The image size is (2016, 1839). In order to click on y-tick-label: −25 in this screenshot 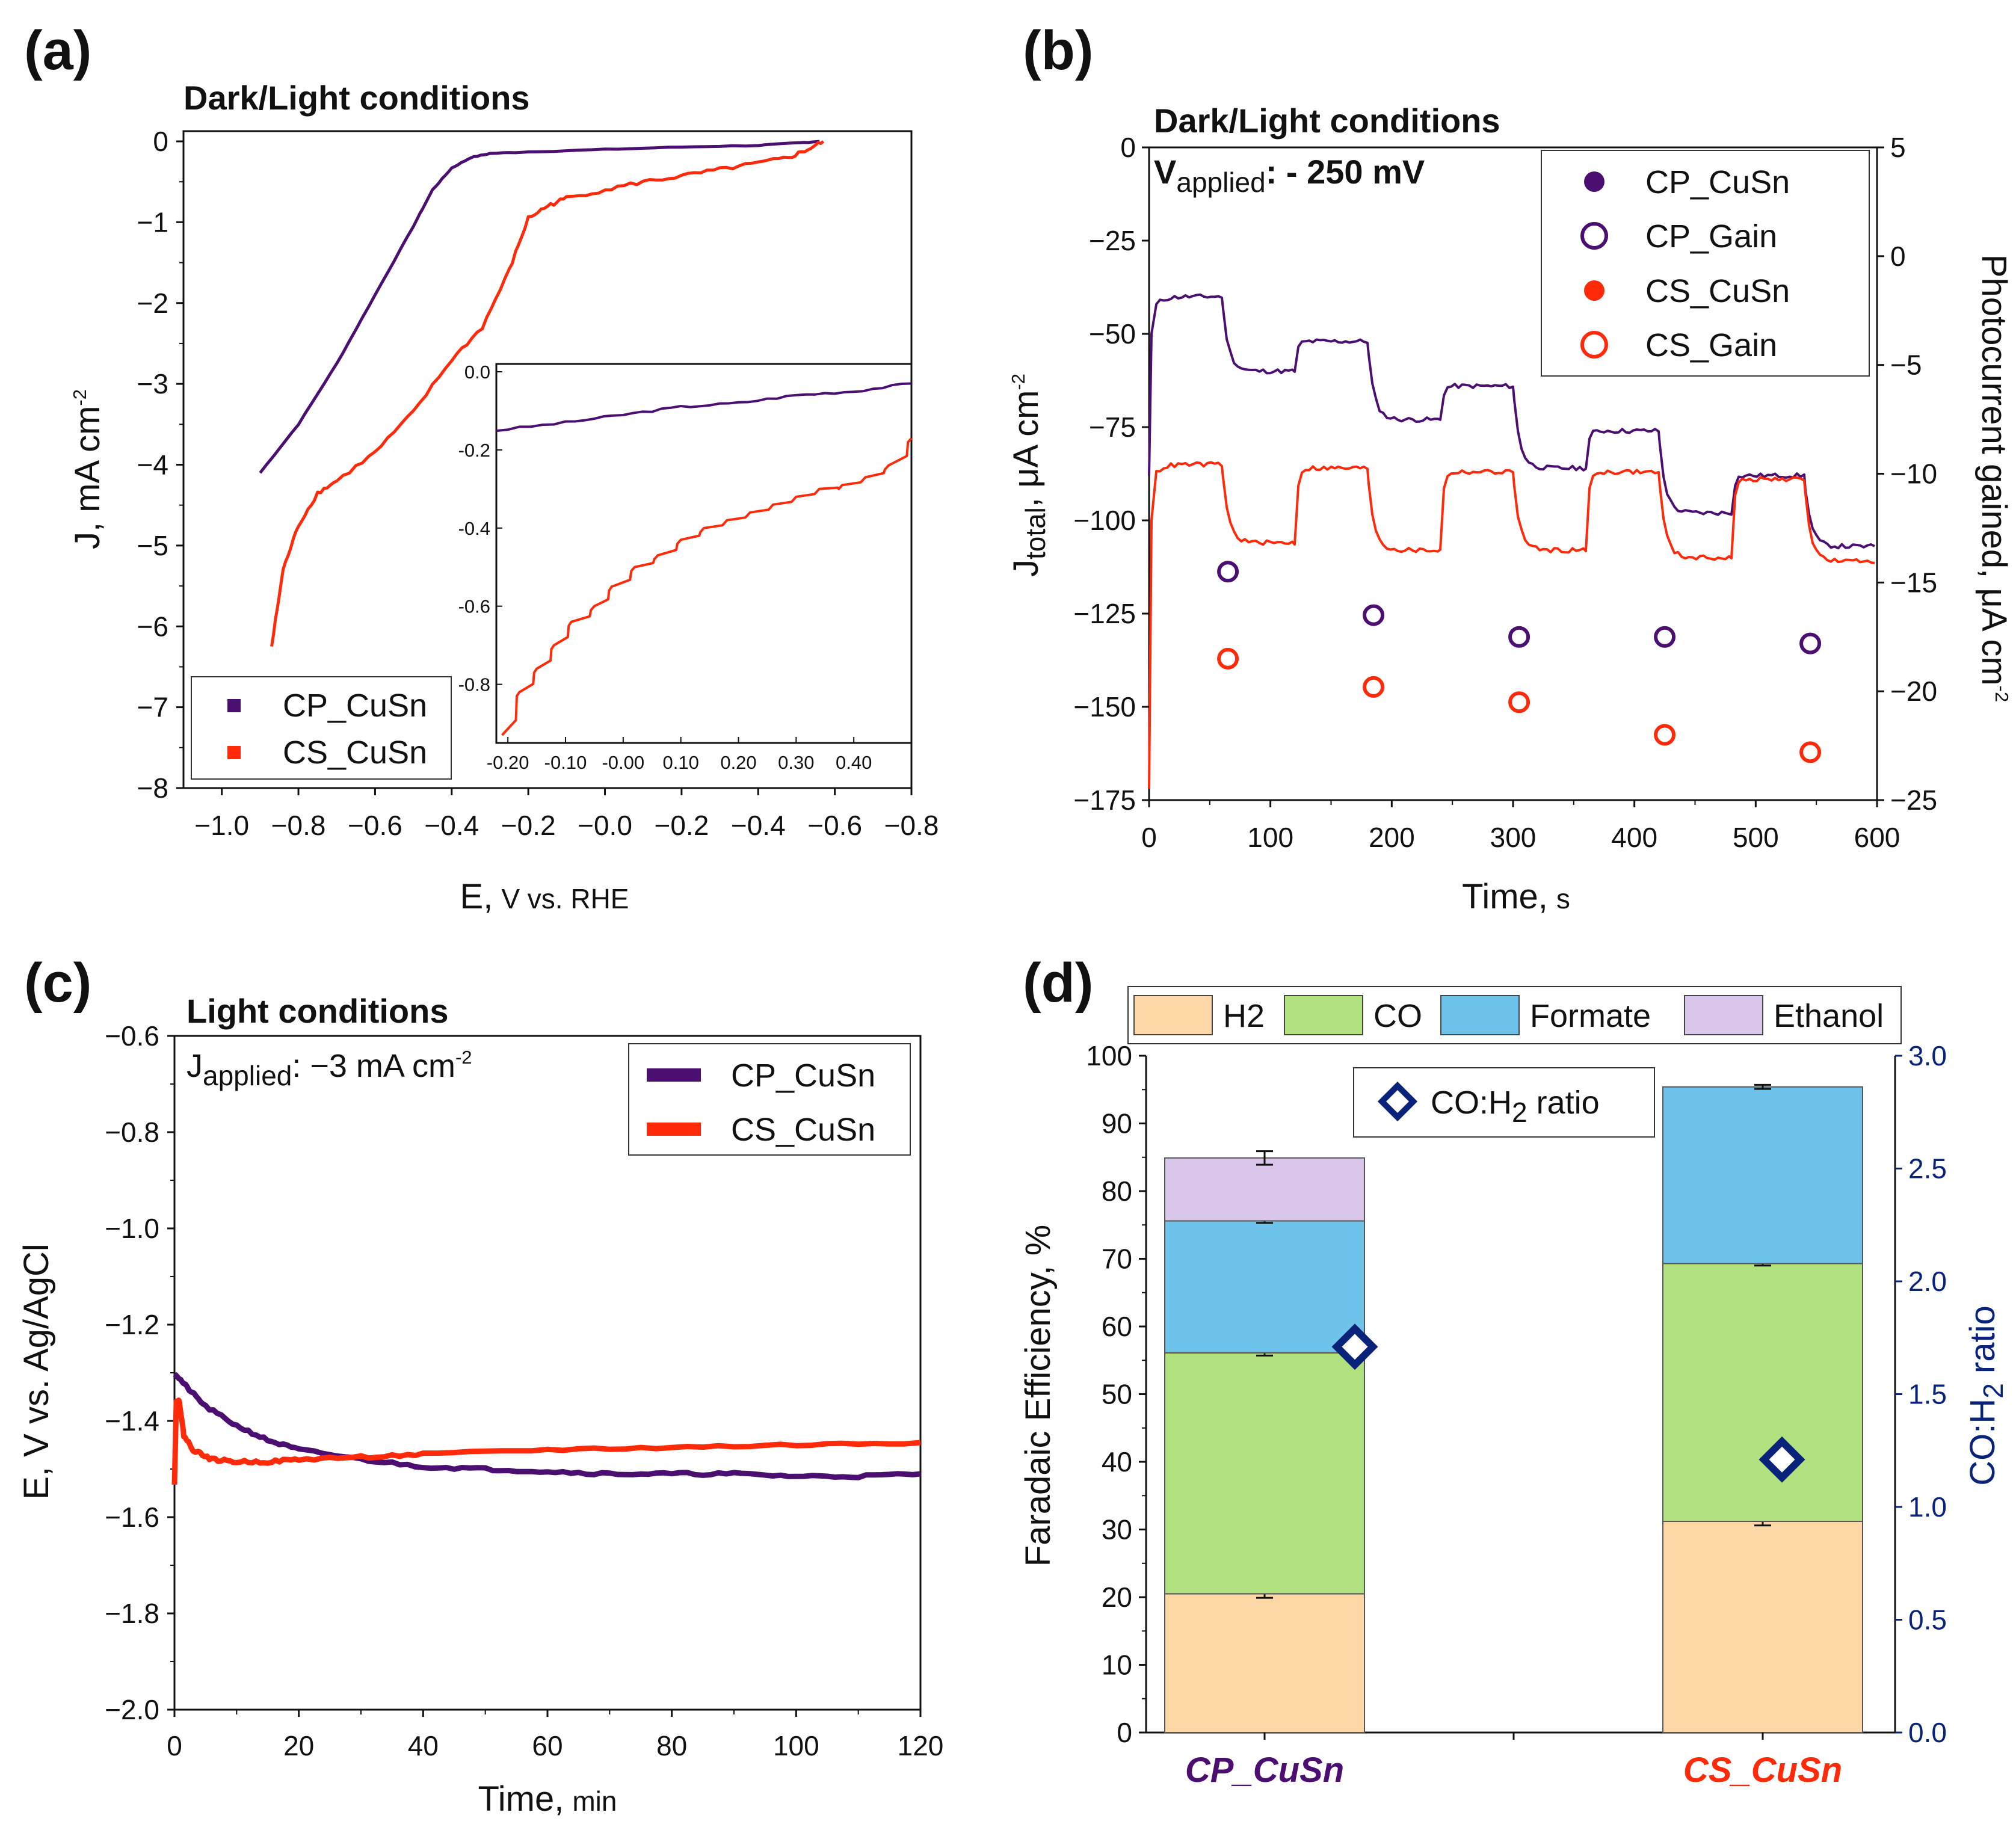, I will do `click(1112, 240)`.